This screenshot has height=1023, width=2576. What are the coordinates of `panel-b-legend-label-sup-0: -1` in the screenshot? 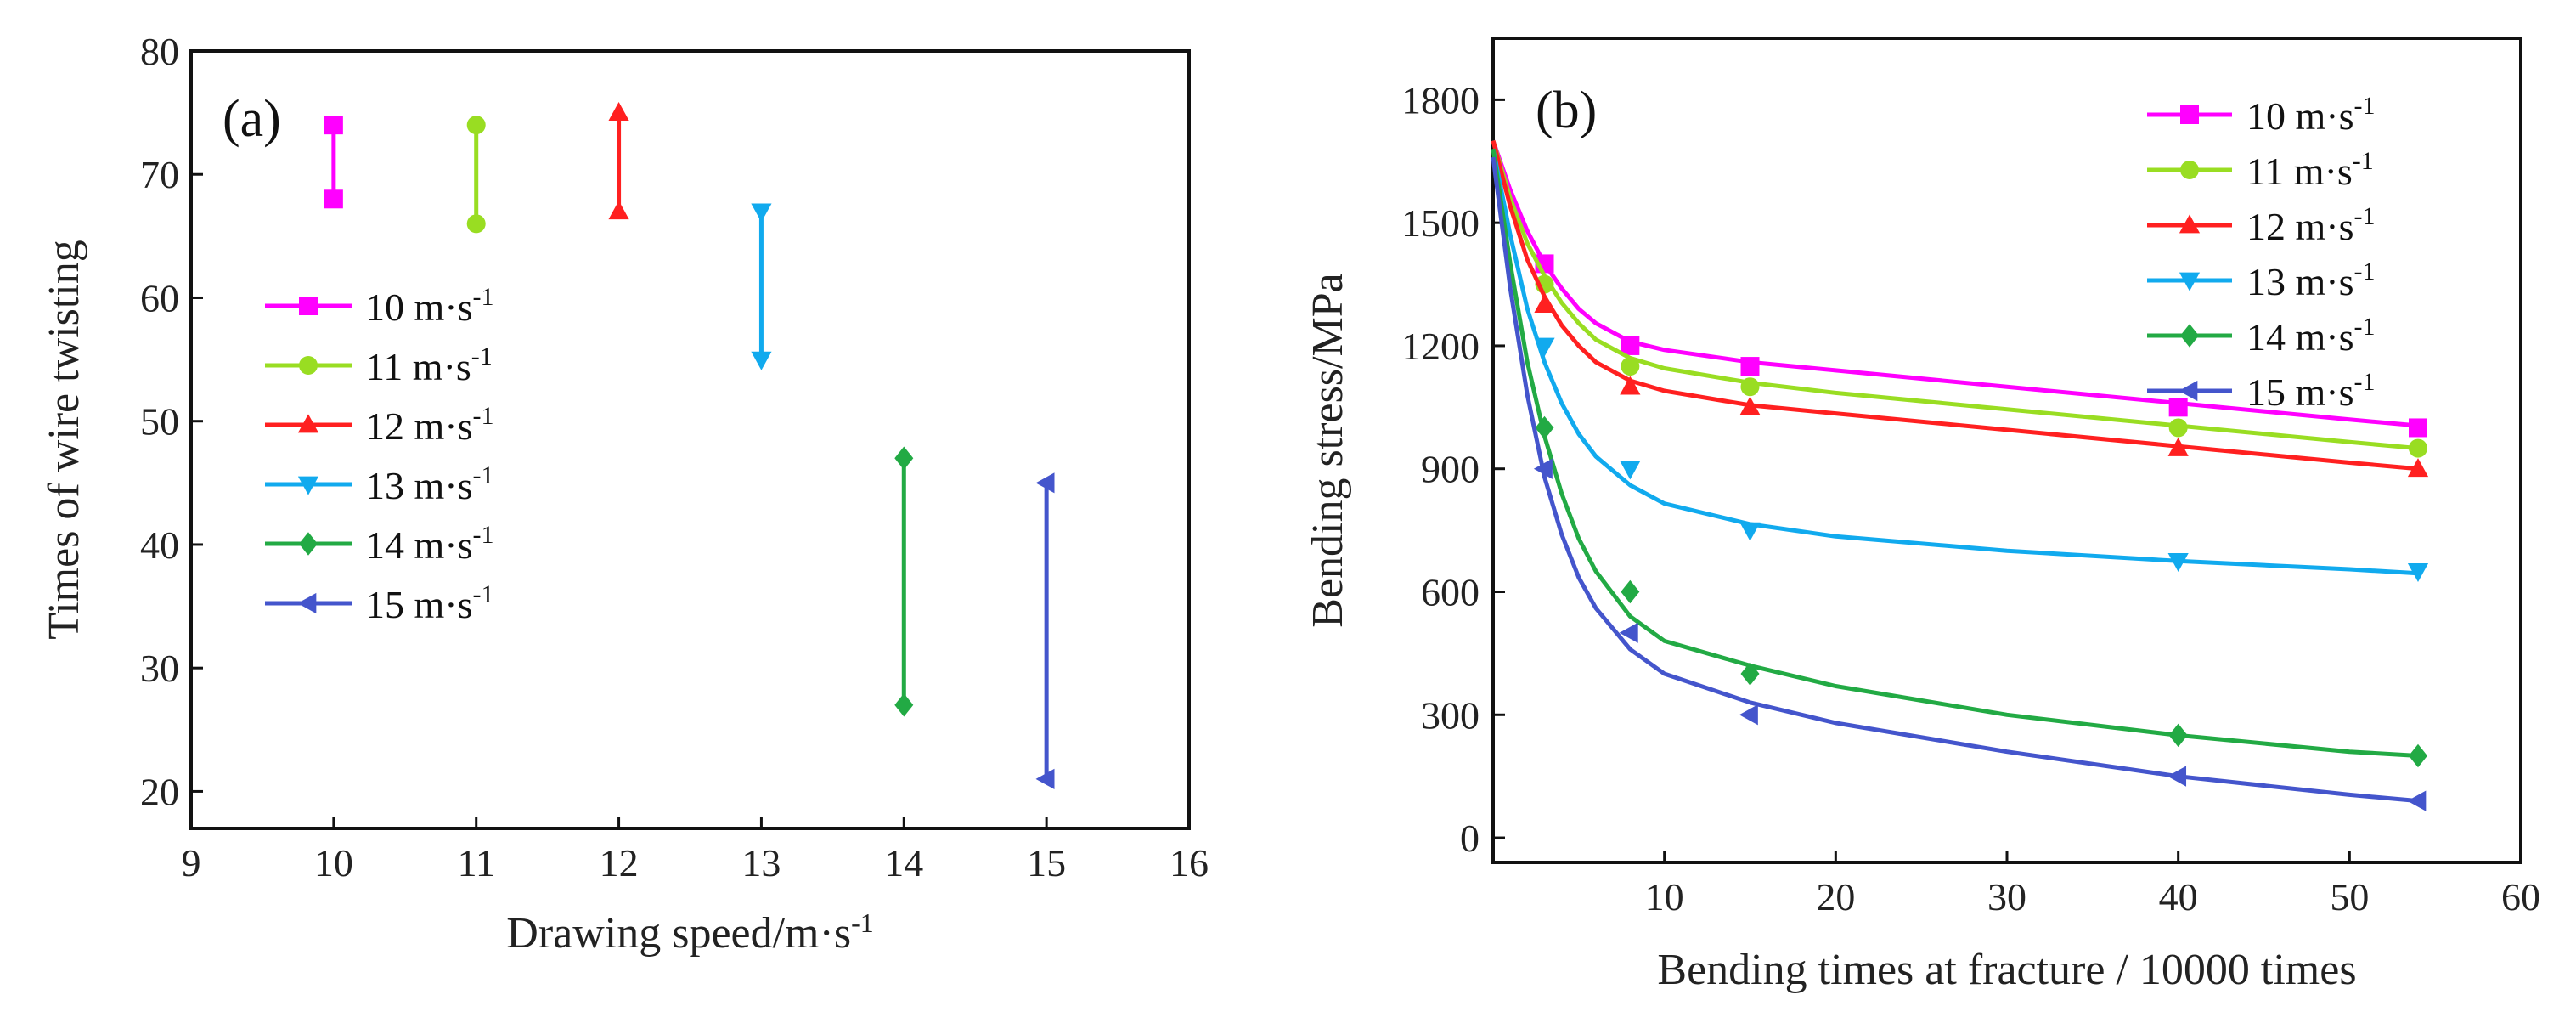 It's located at (2365, 106).